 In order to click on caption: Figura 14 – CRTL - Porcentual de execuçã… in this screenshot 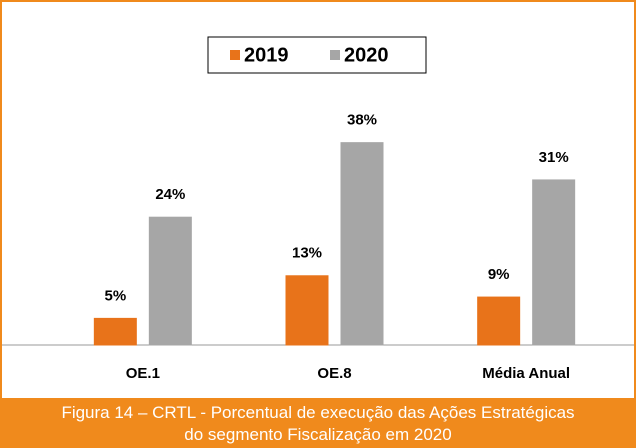, I will do `click(318, 422)`.